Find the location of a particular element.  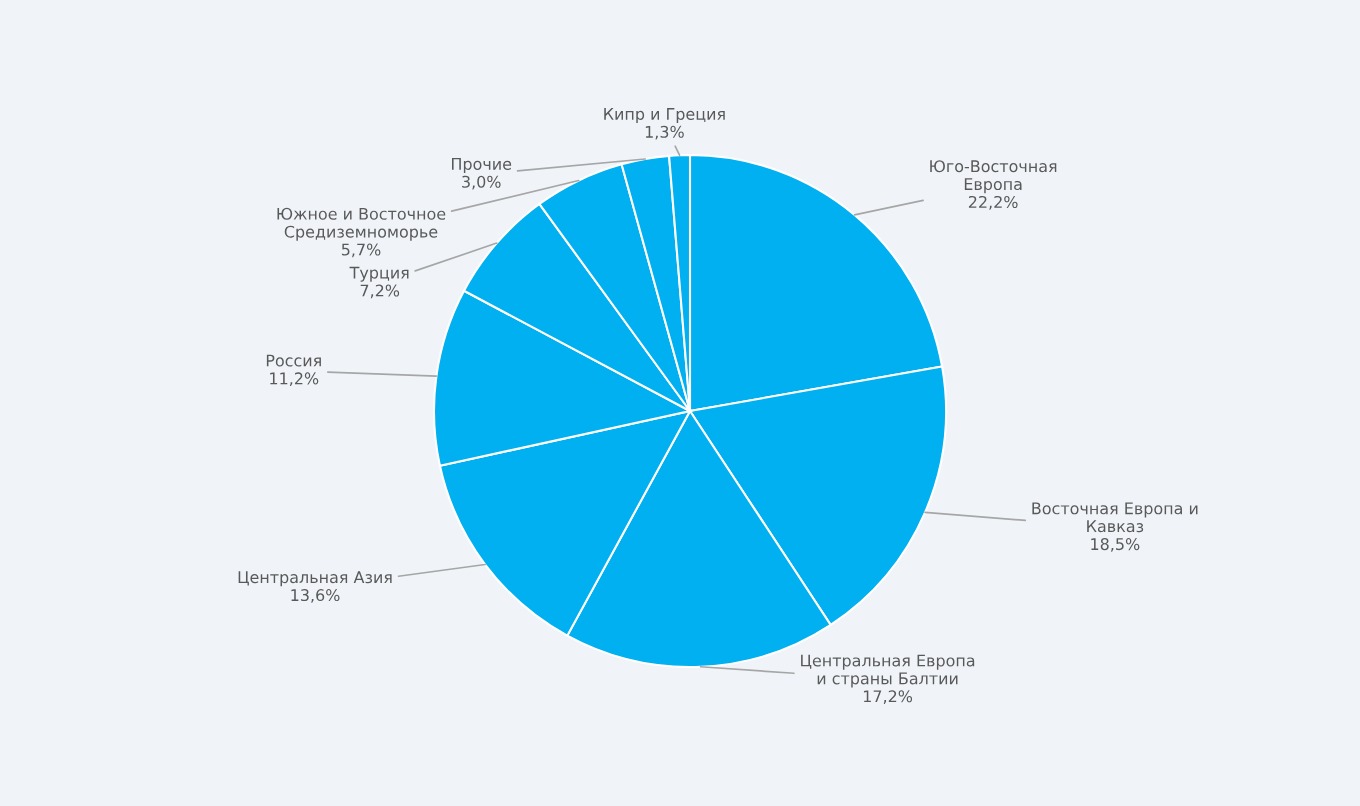

slice-label: Центральная Азия is located at coordinates (315, 579).